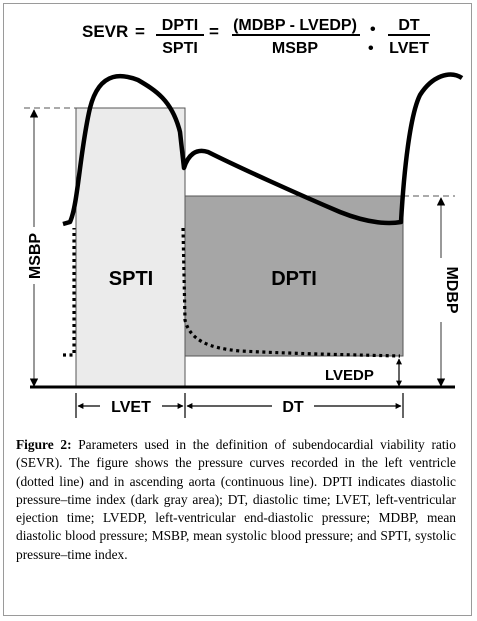  Describe the element at coordinates (295, 25) in the screenshot. I see `eq-frac2-numerator: (MDBP - LVEDP)` at that location.